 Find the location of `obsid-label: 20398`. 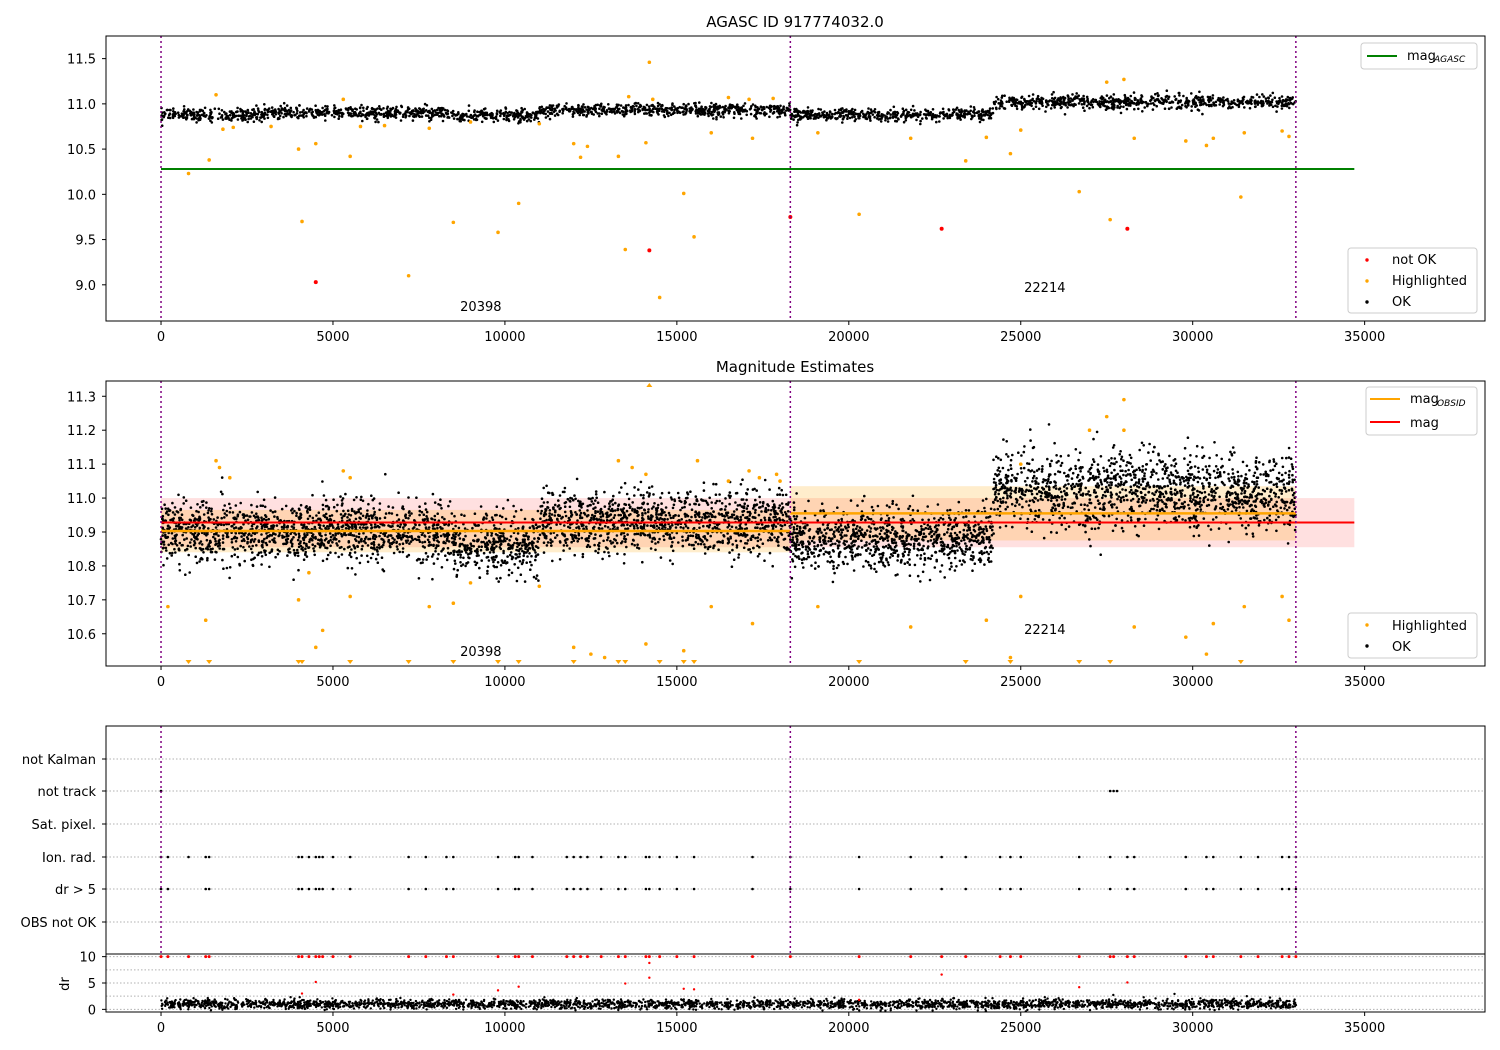

obsid-label: 20398 is located at coordinates (480, 307).